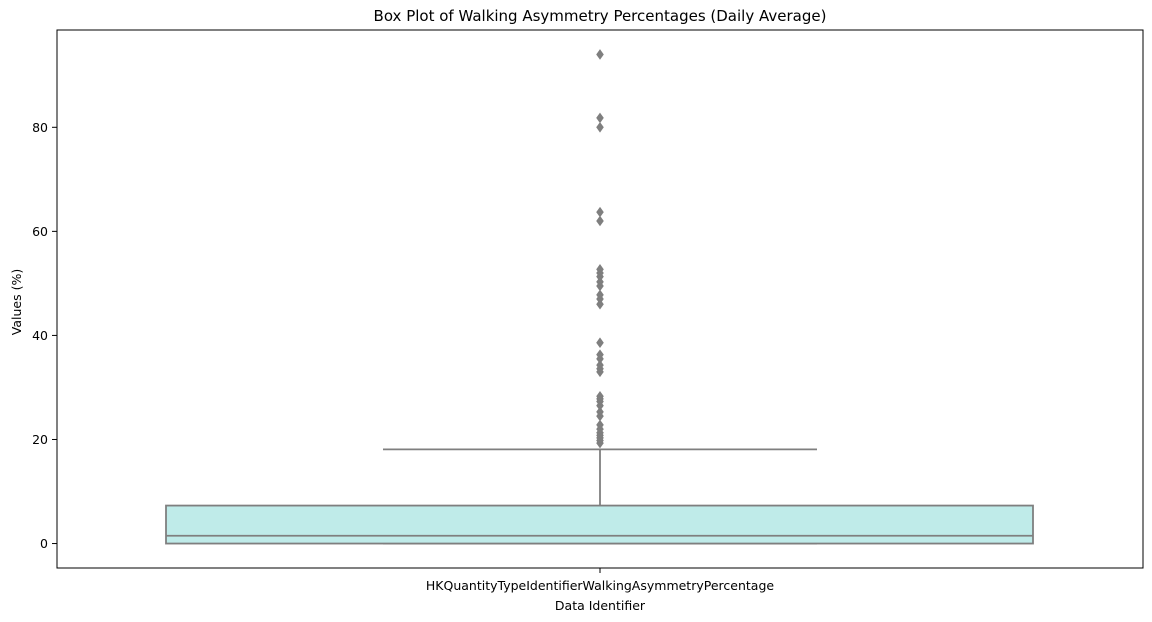 Image resolution: width=1152 pixels, height=622 pixels. What do you see at coordinates (40, 335) in the screenshot?
I see `y-tick-label-40: 40` at bounding box center [40, 335].